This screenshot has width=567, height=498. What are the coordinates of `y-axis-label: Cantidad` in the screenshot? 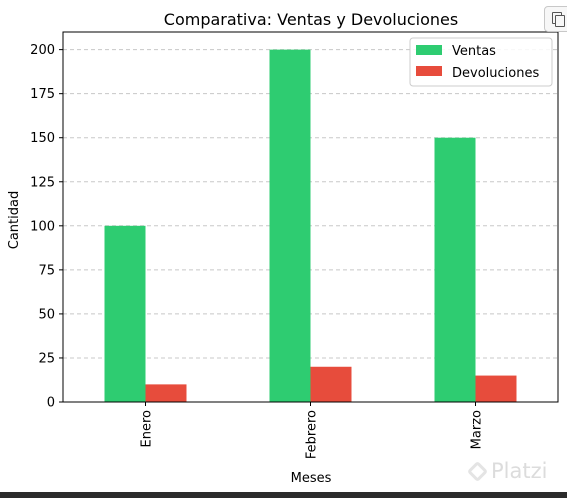 It's located at (14, 220).